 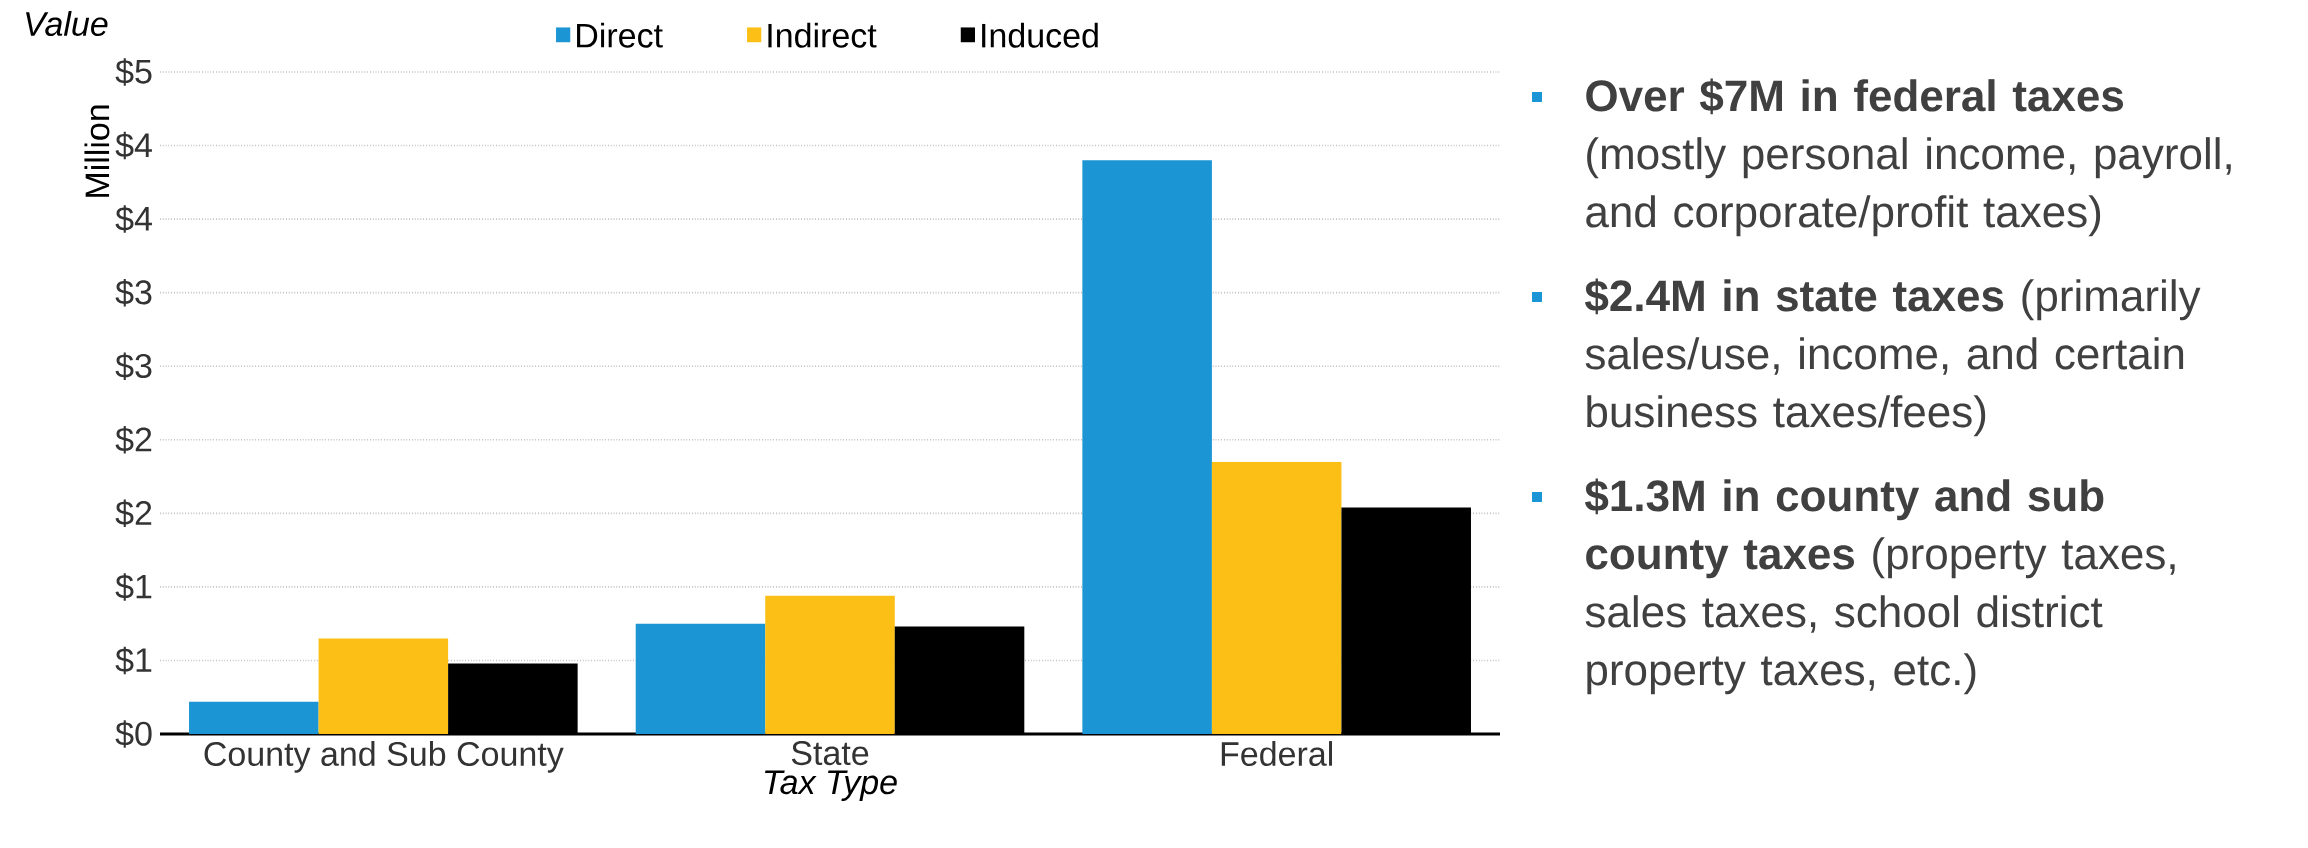 I want to click on y-tick-label: $0, so click(x=133, y=734).